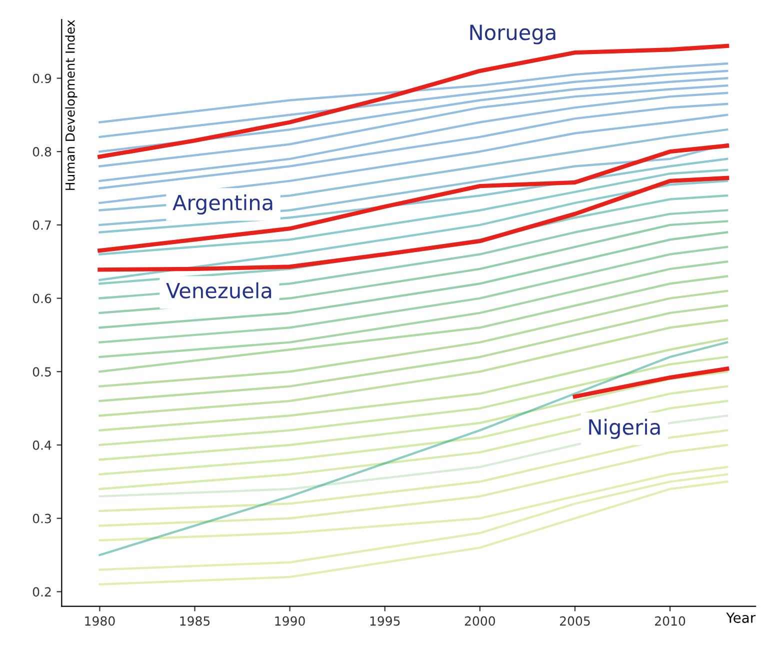  What do you see at coordinates (479, 621) in the screenshot?
I see `x-tick-label: 2000` at bounding box center [479, 621].